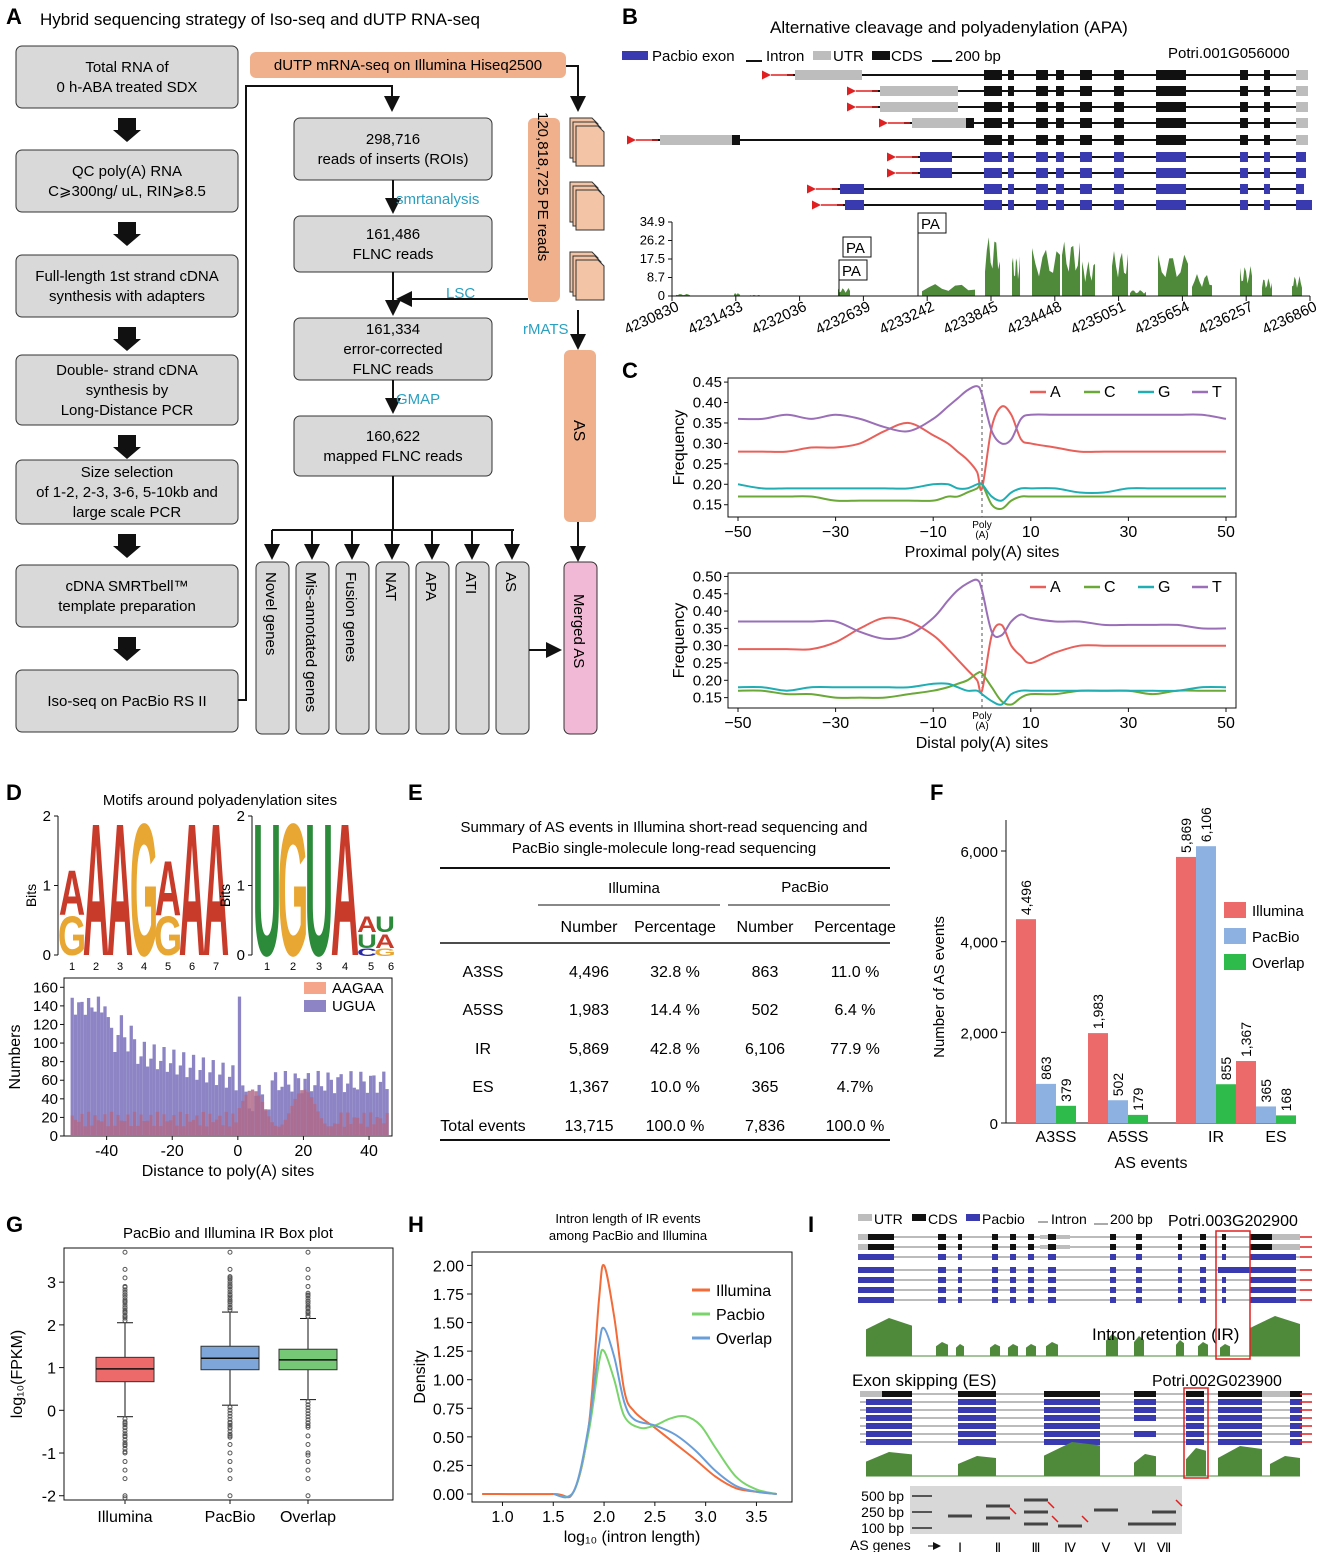 The height and width of the screenshot is (1552, 1317). Describe the element at coordinates (707, 646) in the screenshot. I see `y-tick-label: 0.30` at that location.